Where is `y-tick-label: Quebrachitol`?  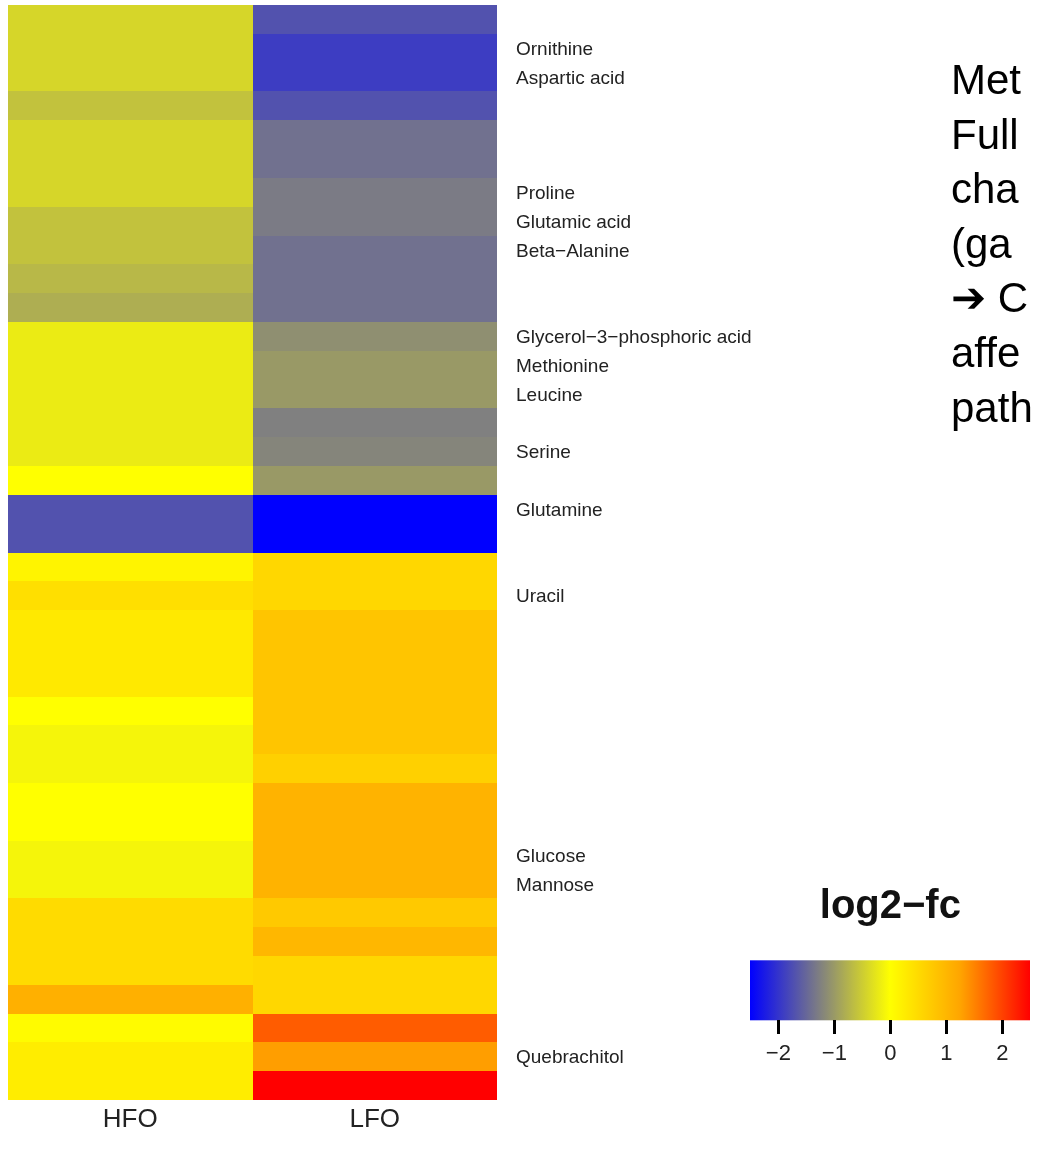
y-tick-label: Quebrachitol is located at coordinates (570, 1057).